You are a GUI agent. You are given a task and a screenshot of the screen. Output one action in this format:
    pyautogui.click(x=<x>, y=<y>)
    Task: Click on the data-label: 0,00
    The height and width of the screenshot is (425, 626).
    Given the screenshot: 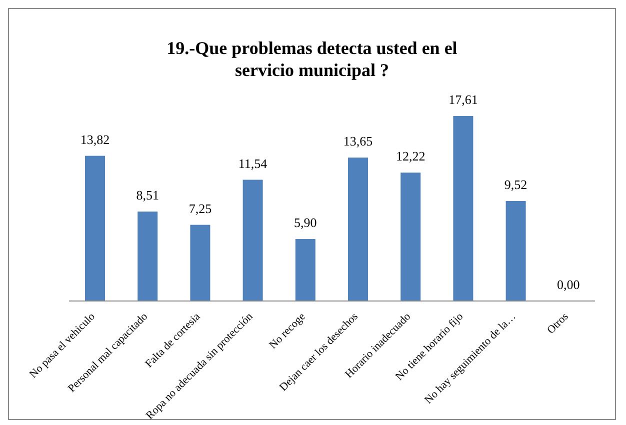 What is the action you would take?
    pyautogui.click(x=568, y=284)
    